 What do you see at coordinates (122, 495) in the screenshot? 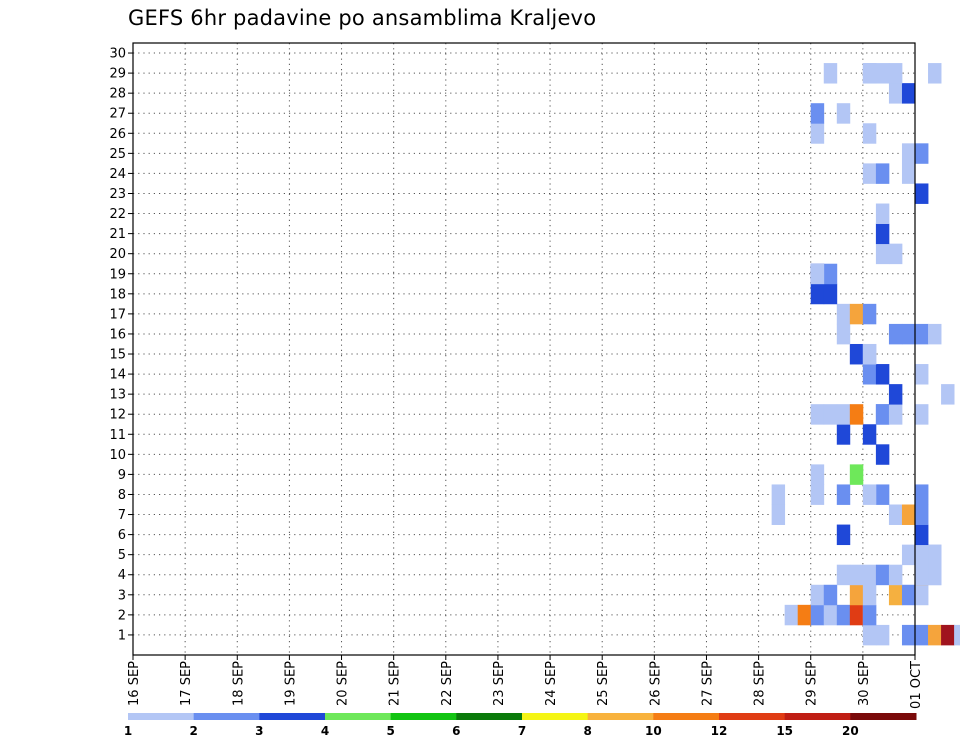
I see `y-tick-label: 8` at bounding box center [122, 495].